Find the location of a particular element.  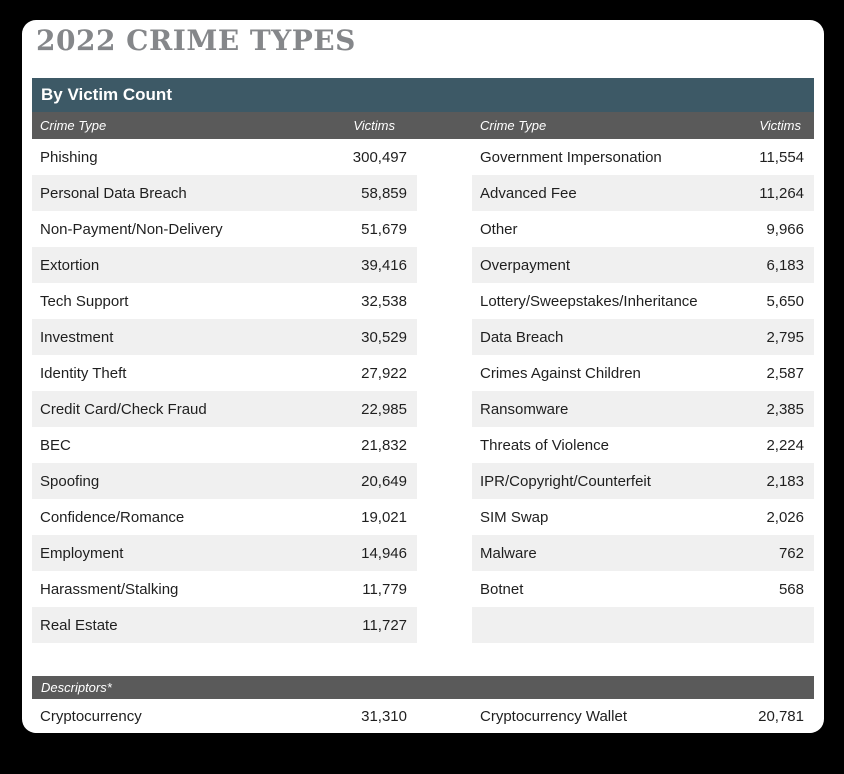

victims-cell: 39,416 is located at coordinates (384, 265).